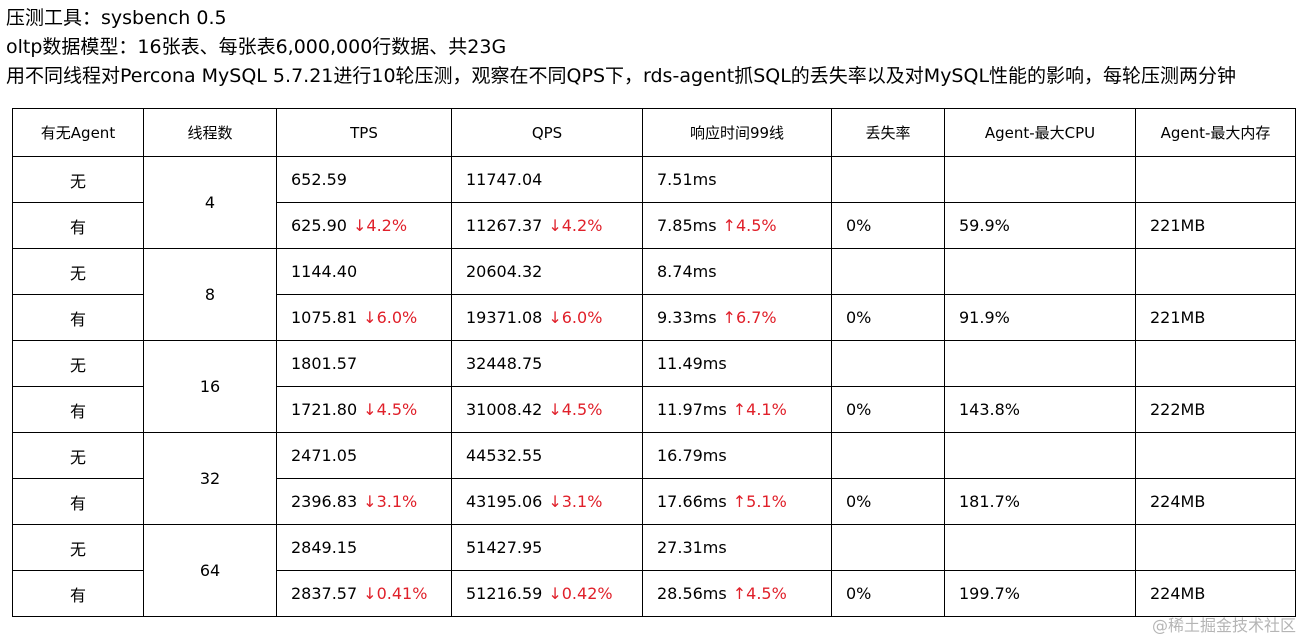  What do you see at coordinates (737, 363) in the screenshot?
I see `latency-cell: 11.49ms` at bounding box center [737, 363].